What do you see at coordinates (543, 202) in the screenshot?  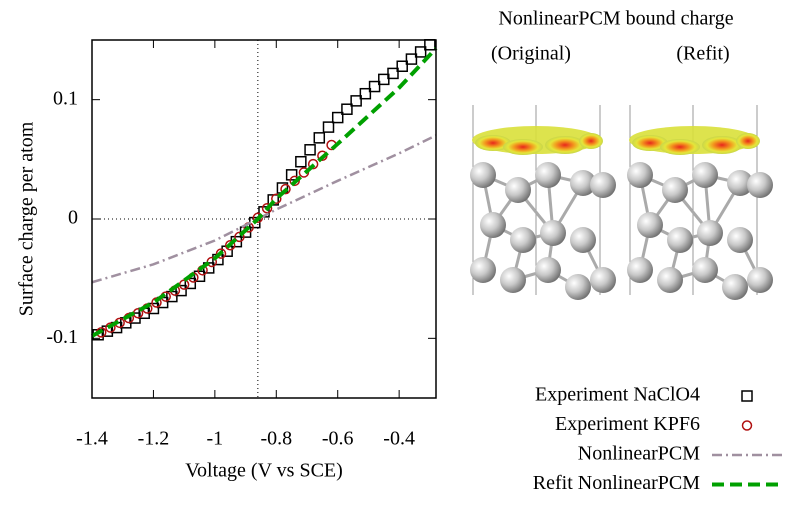 I see `slab-original` at bounding box center [543, 202].